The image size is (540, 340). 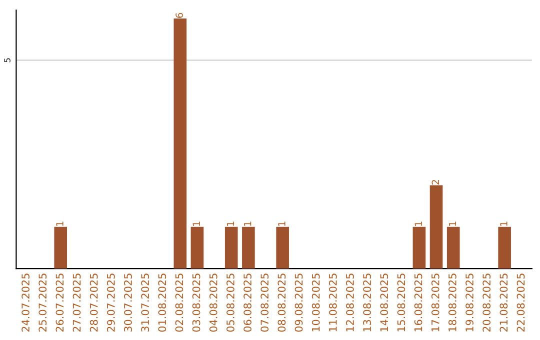 I want to click on x-tick-label: 01.08.2025, so click(x=162, y=303).